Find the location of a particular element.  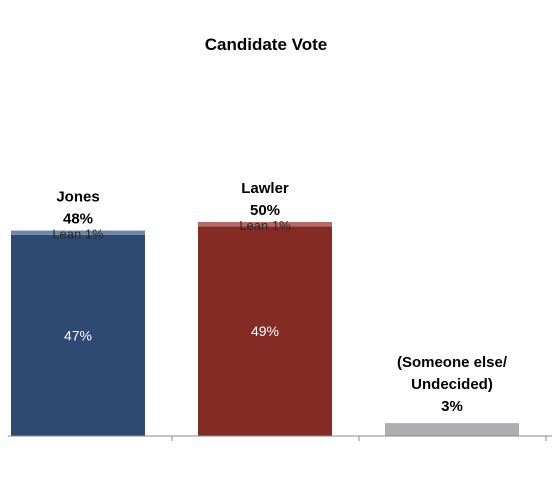

bar-value-label-1: 49% is located at coordinates (265, 331).